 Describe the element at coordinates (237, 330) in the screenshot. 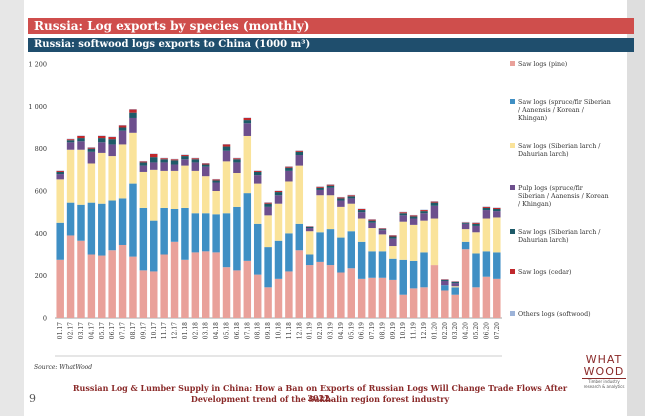

I see `x-tick-label: 06.18` at that location.